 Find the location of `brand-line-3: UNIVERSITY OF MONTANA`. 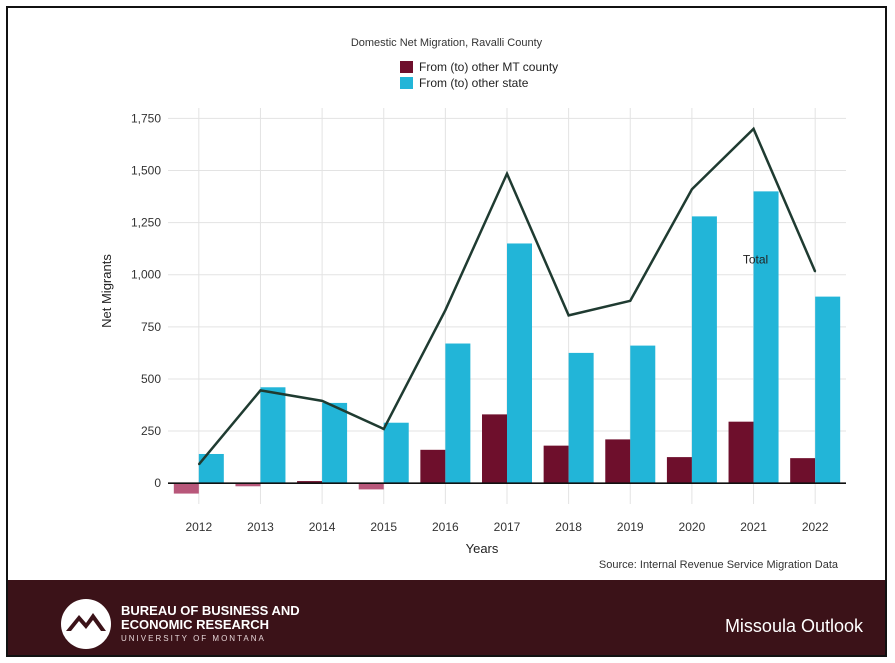

brand-line-3: UNIVERSITY OF MONTANA is located at coordinates (193, 638).